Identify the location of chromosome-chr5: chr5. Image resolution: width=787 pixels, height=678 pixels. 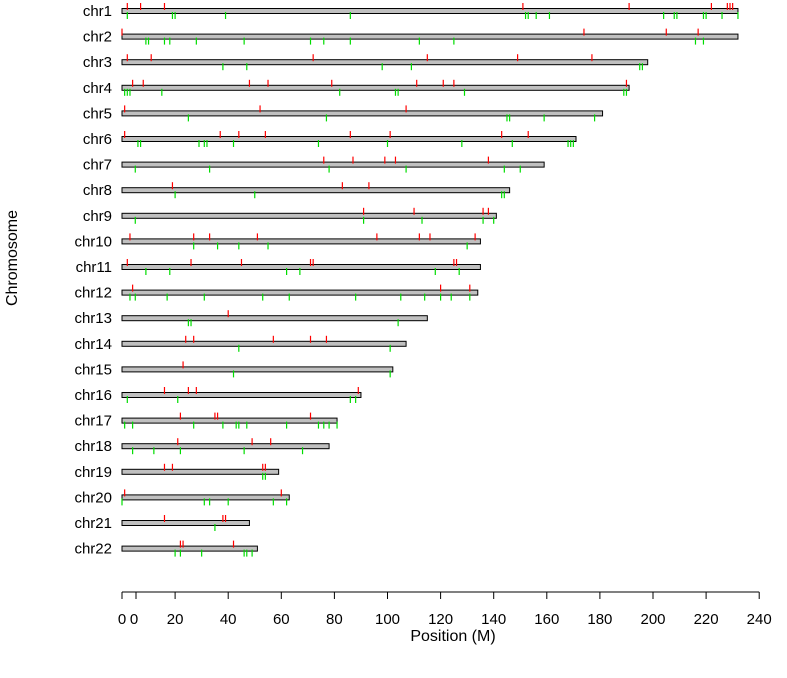
(343, 113).